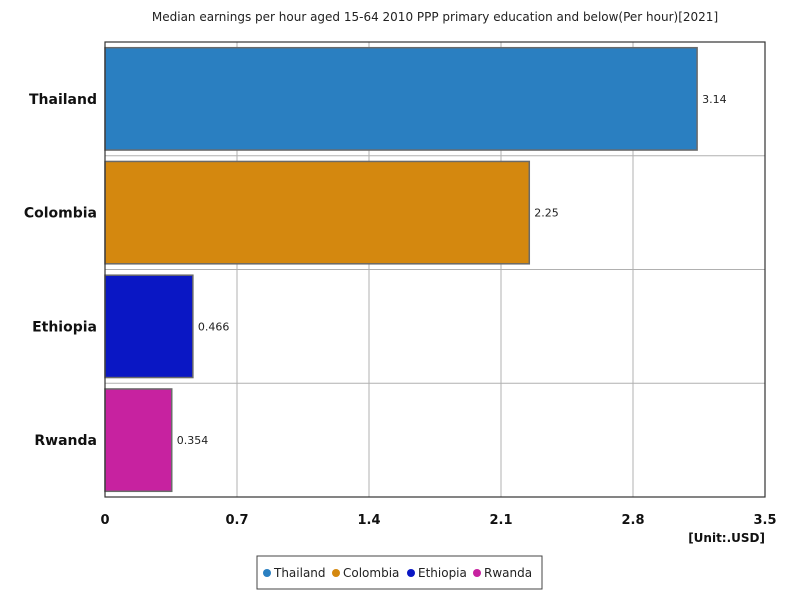  What do you see at coordinates (764, 520) in the screenshot?
I see `x-tick-label: 3.5` at bounding box center [764, 520].